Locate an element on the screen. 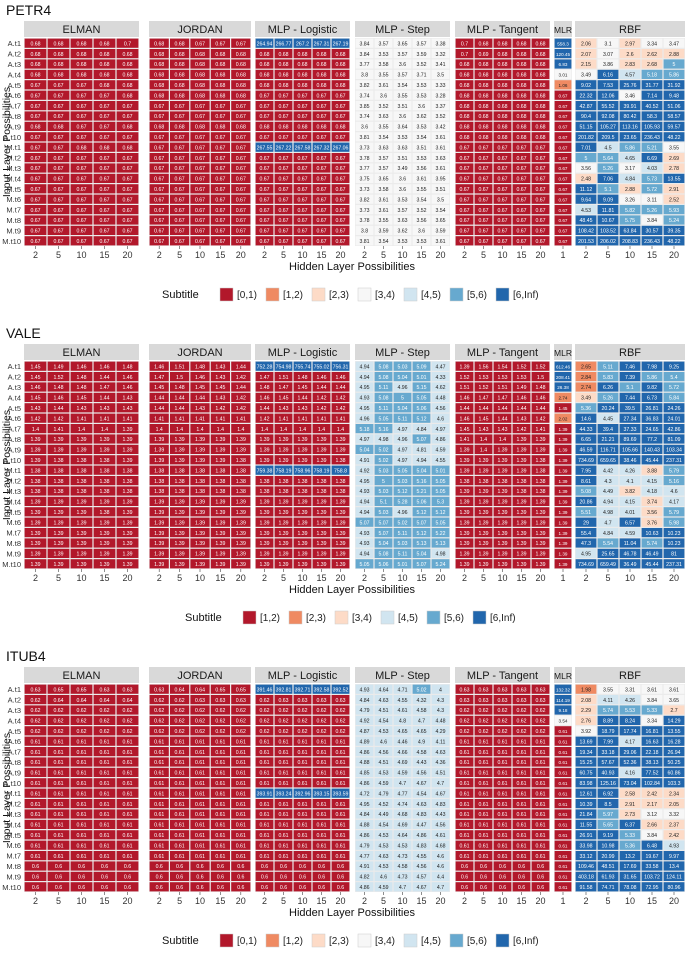 This screenshot has width=690, height=970. petr4-x-axis-label: Hidden Layer Possibilities is located at coordinates (352, 267).